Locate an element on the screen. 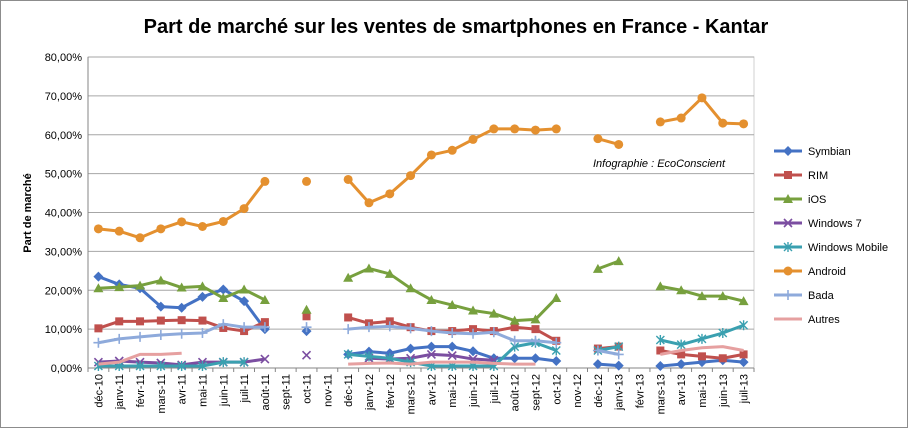 The height and width of the screenshot is (428, 908). legend-label: Android is located at coordinates (827, 272).